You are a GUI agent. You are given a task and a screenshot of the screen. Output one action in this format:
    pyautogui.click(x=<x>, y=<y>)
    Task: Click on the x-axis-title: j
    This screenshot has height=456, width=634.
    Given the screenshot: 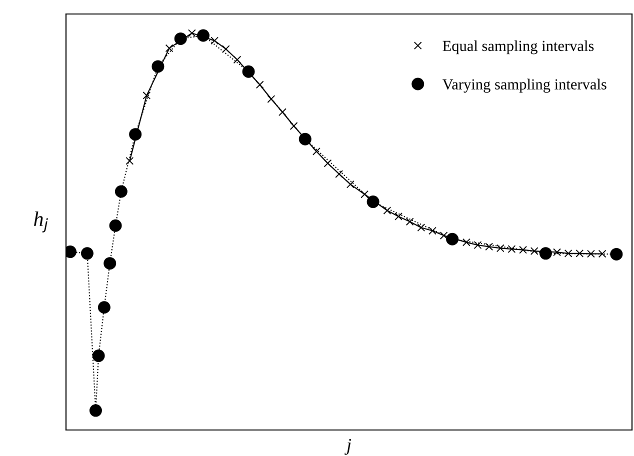 What is the action you would take?
    pyautogui.click(x=348, y=446)
    